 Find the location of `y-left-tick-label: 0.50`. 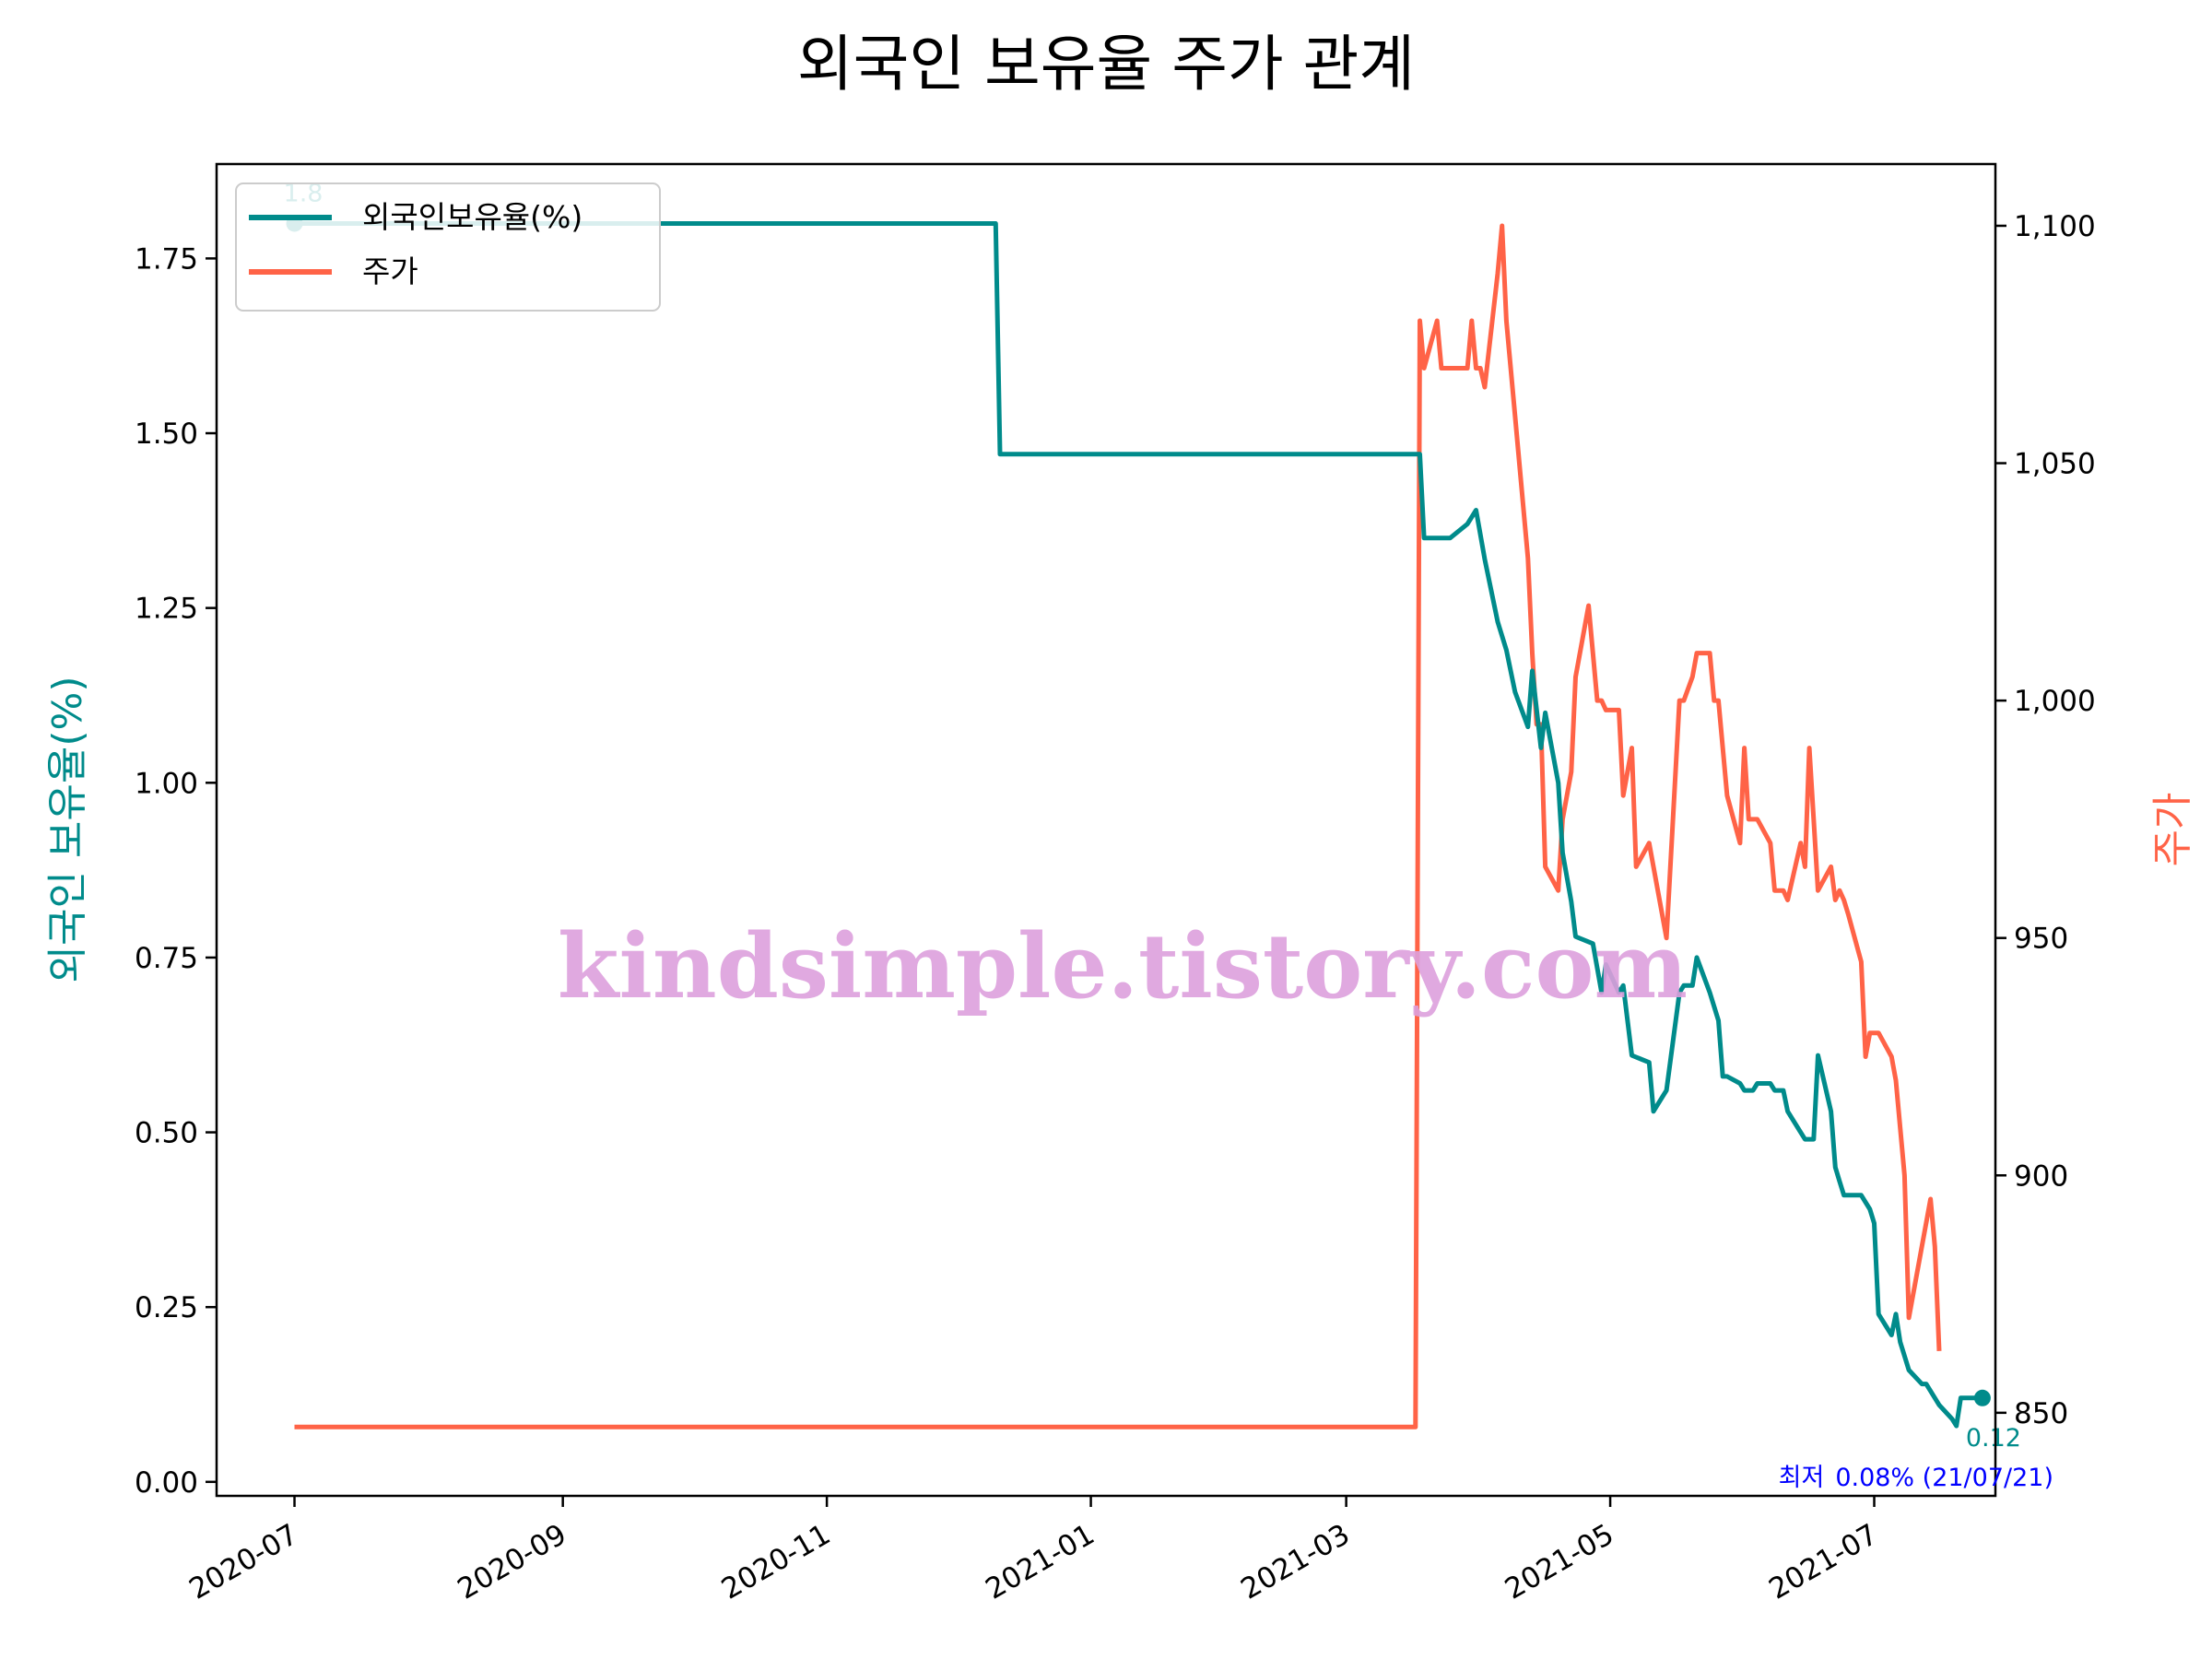

y-left-tick-label: 0.50 is located at coordinates (166, 1133).